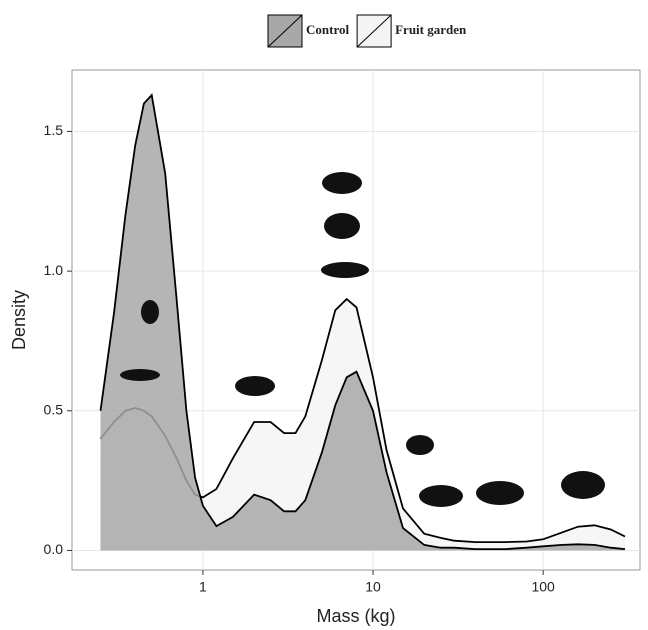 This screenshot has height=630, width=648. I want to click on y-tick-label: 1.0, so click(54, 270).